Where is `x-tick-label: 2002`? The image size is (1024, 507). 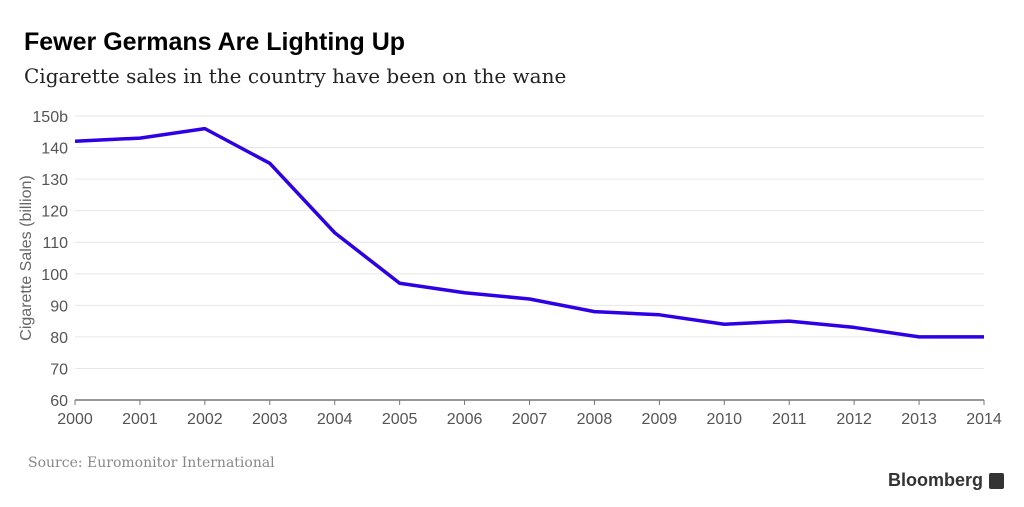 x-tick-label: 2002 is located at coordinates (205, 419).